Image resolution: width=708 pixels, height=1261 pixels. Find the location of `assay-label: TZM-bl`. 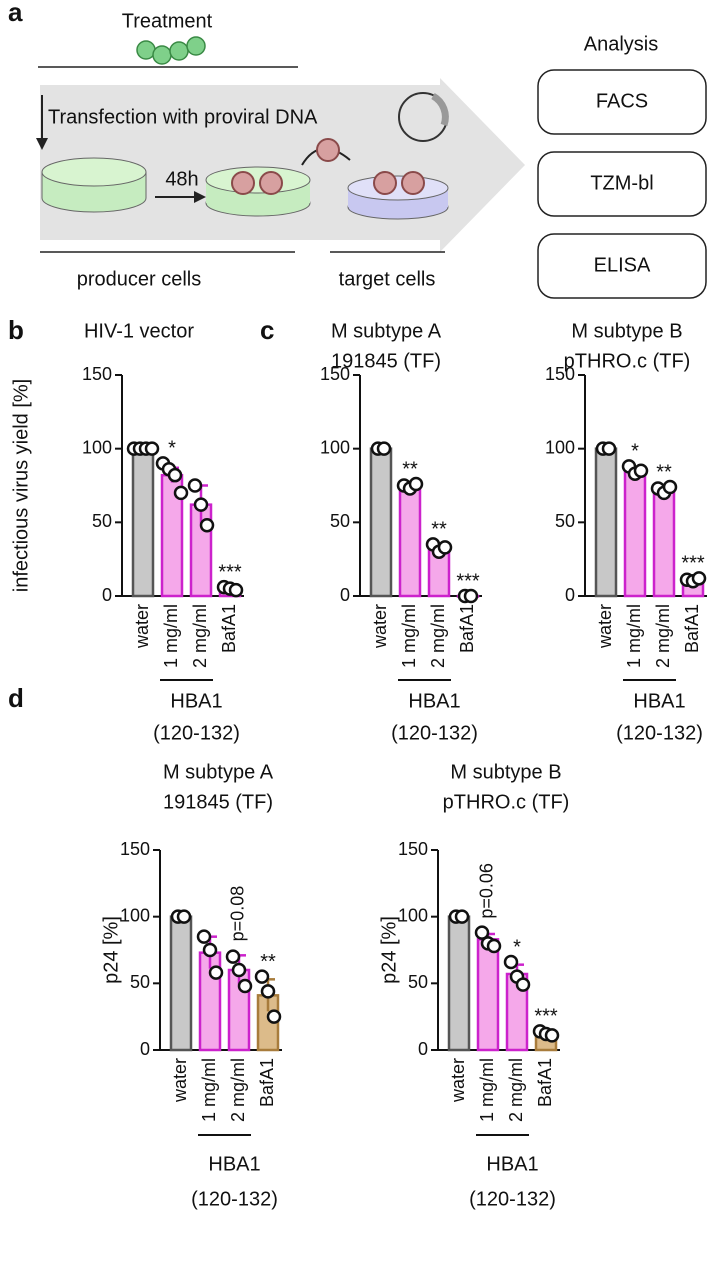

assay-label: TZM-bl is located at coordinates (621, 183).